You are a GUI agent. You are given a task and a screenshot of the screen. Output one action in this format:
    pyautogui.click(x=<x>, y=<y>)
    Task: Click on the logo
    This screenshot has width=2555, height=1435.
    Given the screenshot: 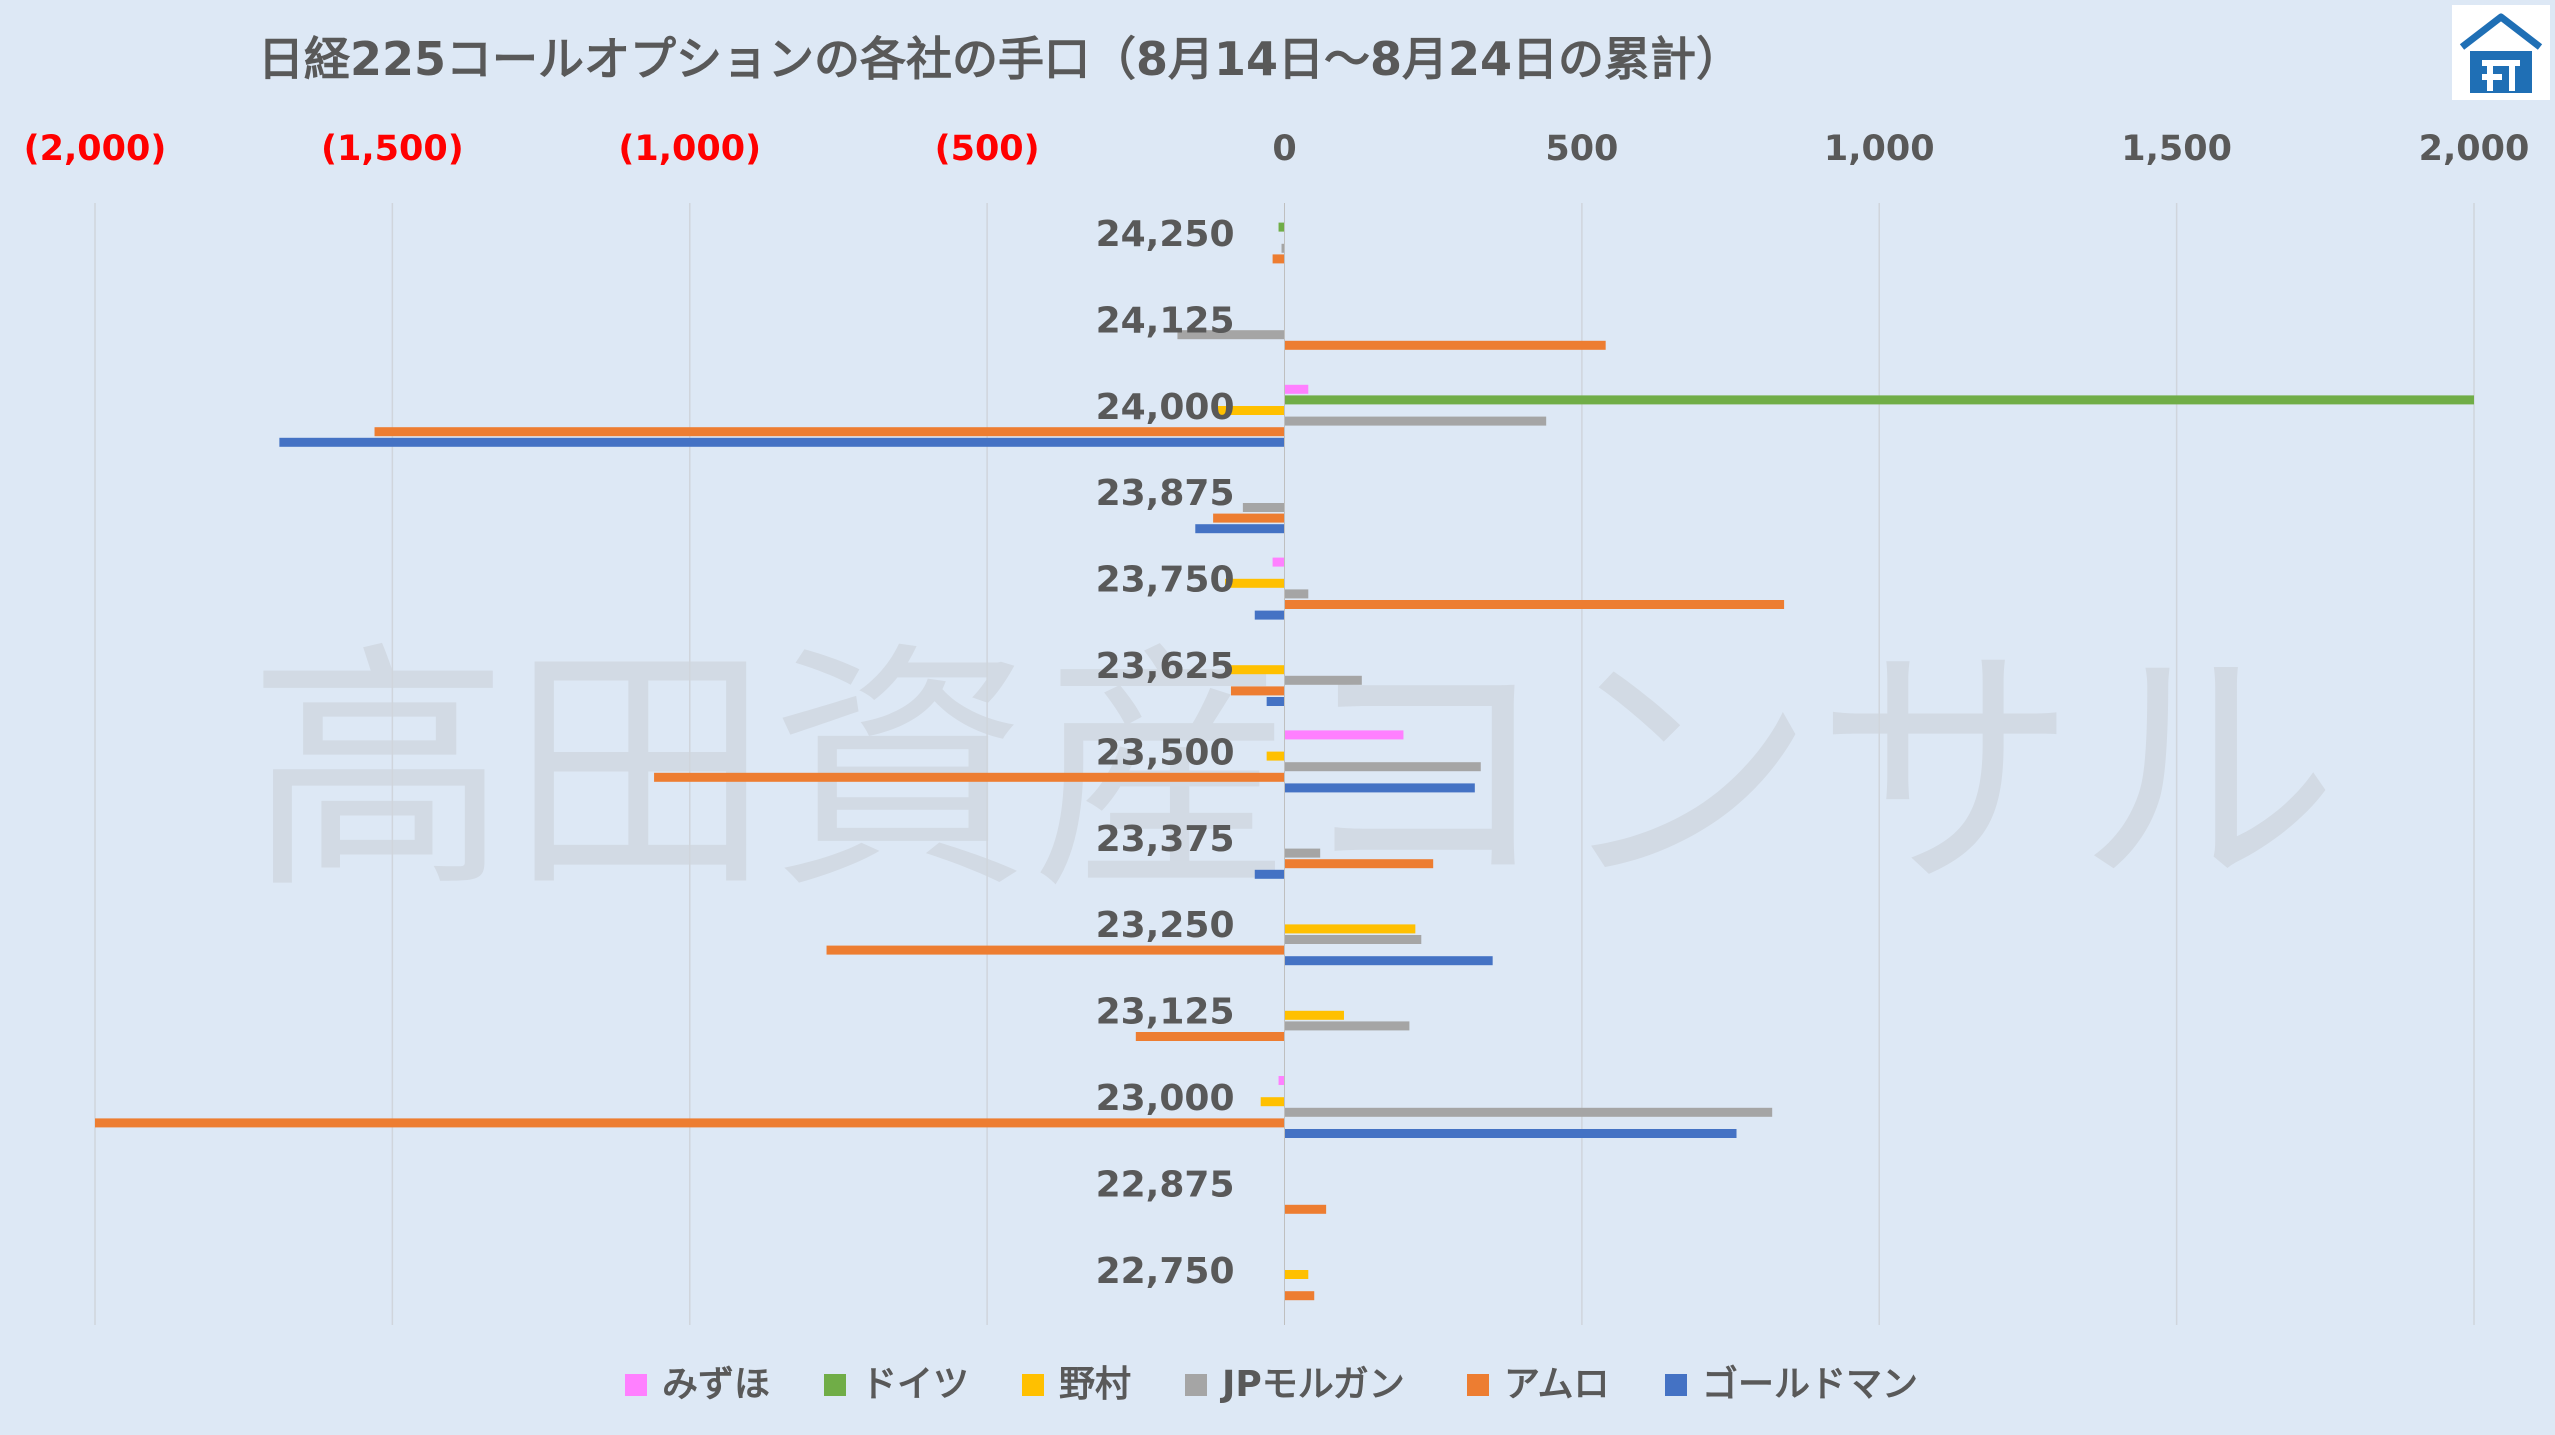 What is the action you would take?
    pyautogui.click(x=2501, y=52)
    